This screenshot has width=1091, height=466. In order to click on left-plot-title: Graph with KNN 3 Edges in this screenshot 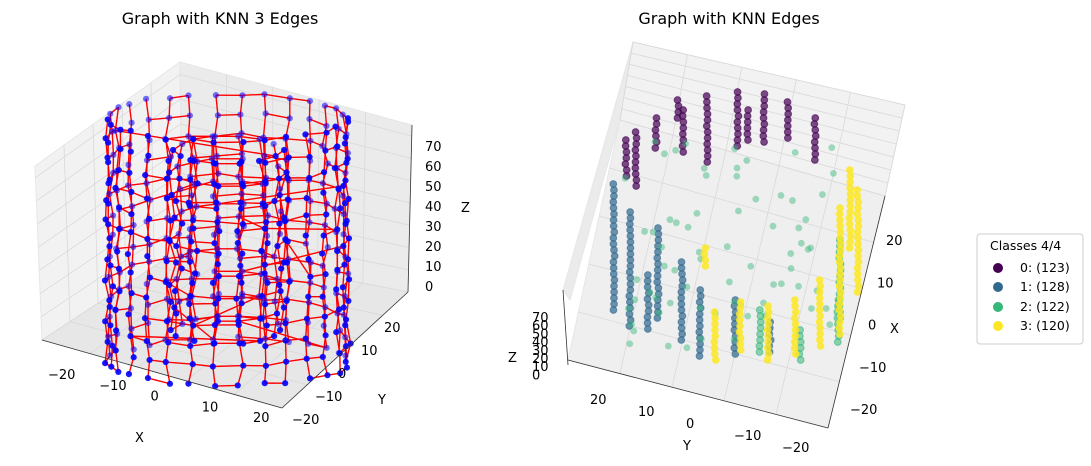, I will do `click(220, 18)`.